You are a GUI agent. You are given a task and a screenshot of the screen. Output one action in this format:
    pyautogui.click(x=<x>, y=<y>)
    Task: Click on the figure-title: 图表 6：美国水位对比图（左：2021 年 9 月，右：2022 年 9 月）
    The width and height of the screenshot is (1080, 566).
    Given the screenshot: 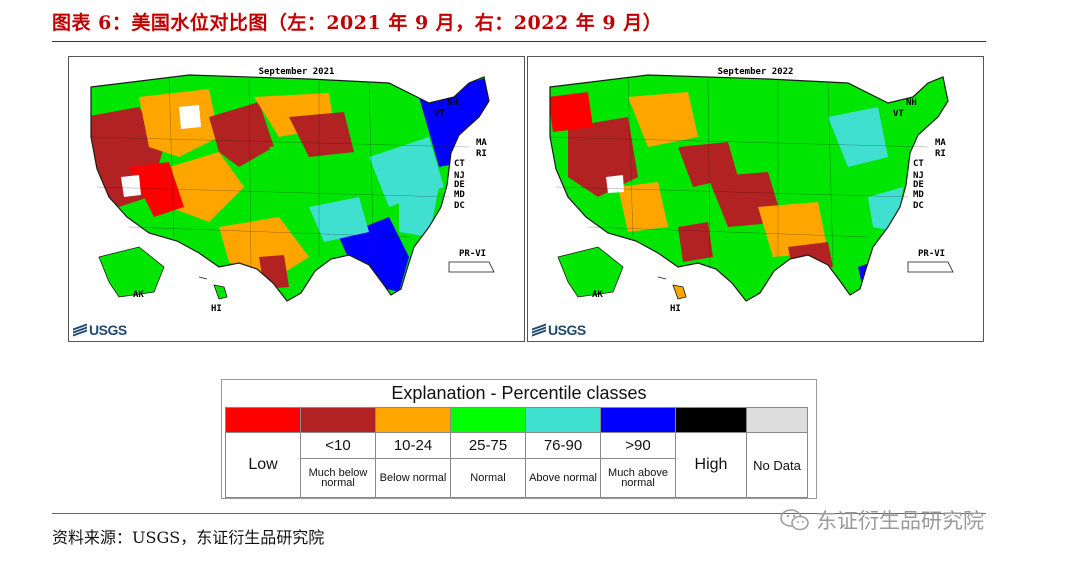 What is the action you would take?
    pyautogui.click(x=357, y=23)
    